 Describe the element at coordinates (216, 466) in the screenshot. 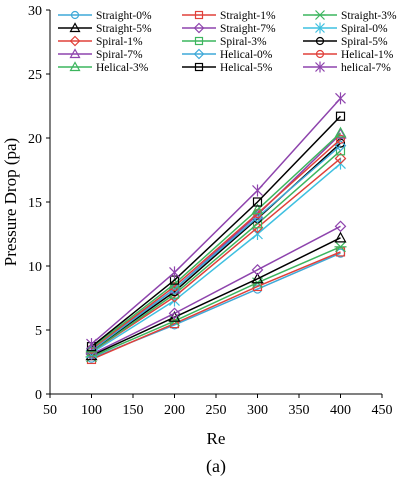

I see `figure-caption: (a)` at that location.